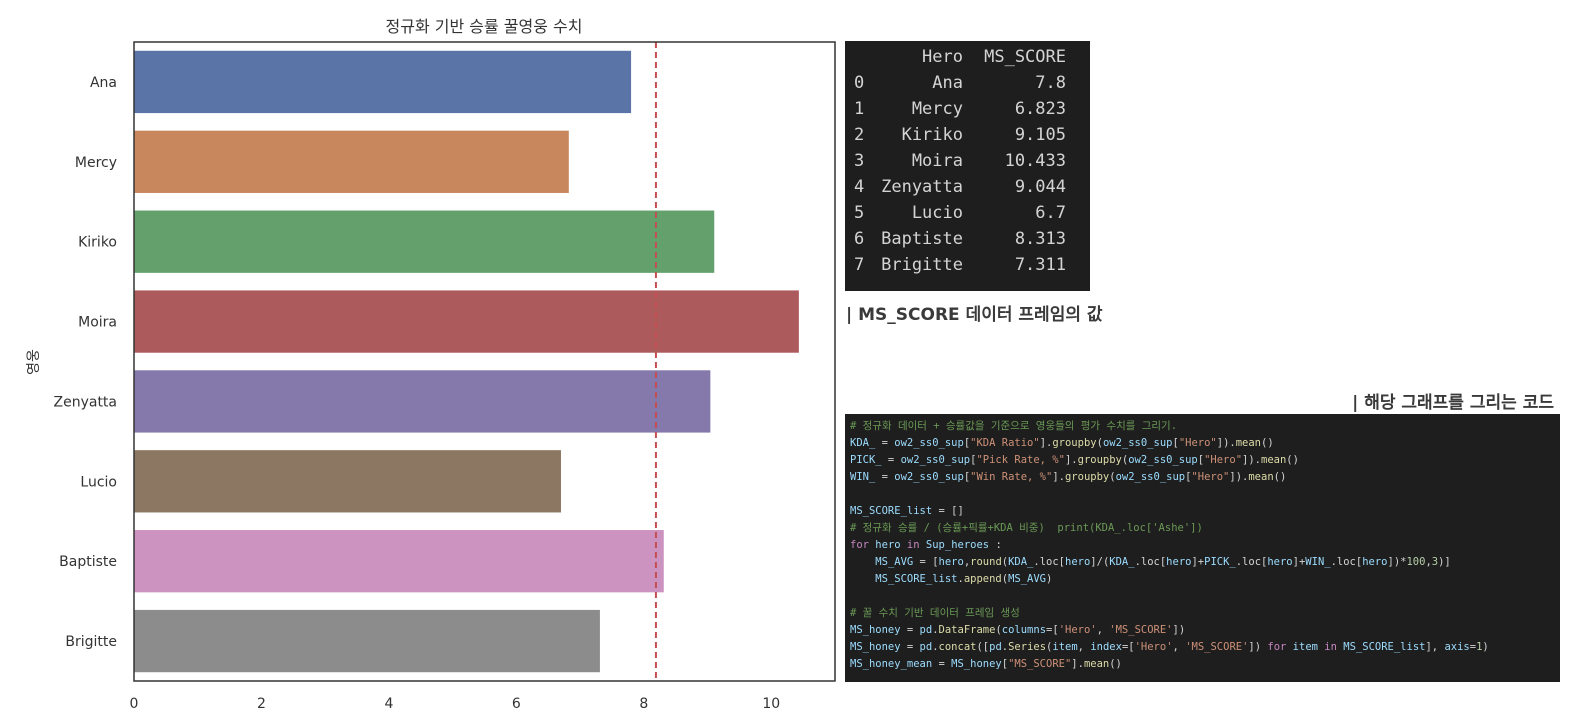  I want to click on dataframe-row: 1 Mercy 6.823, so click(967, 112).